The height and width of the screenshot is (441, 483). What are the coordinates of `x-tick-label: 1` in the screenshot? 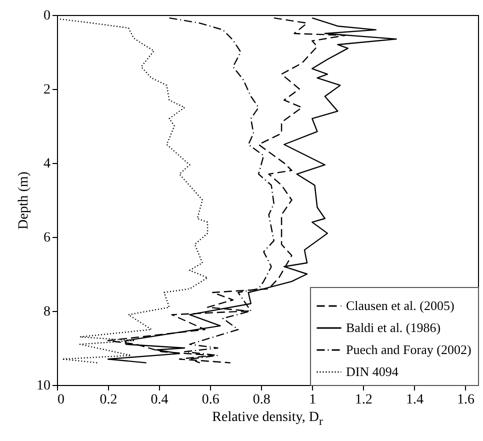 It's located at (312, 400).